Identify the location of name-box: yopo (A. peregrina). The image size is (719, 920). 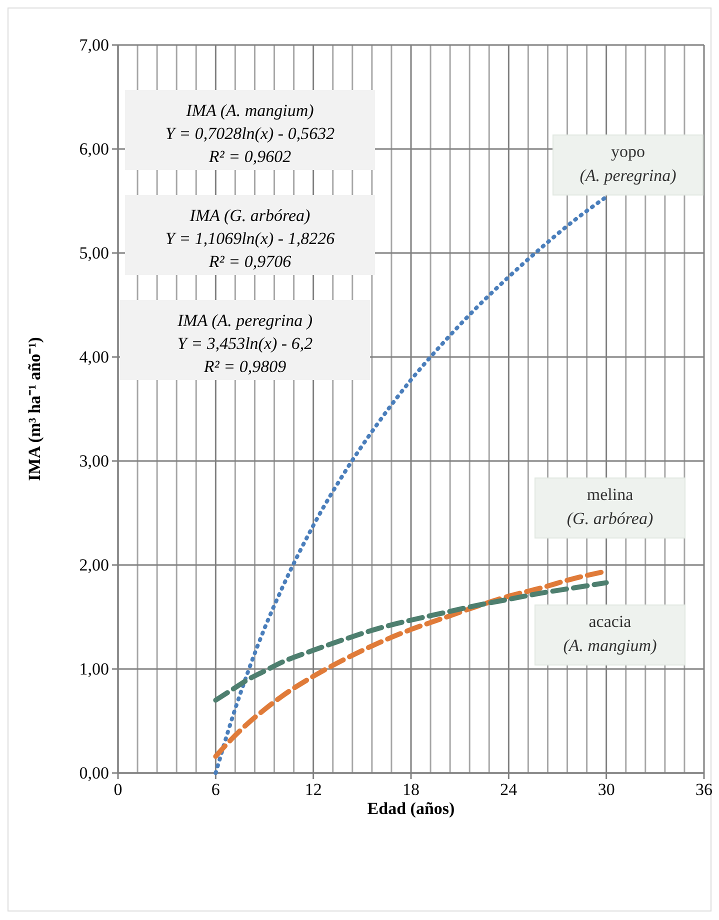
(628, 165).